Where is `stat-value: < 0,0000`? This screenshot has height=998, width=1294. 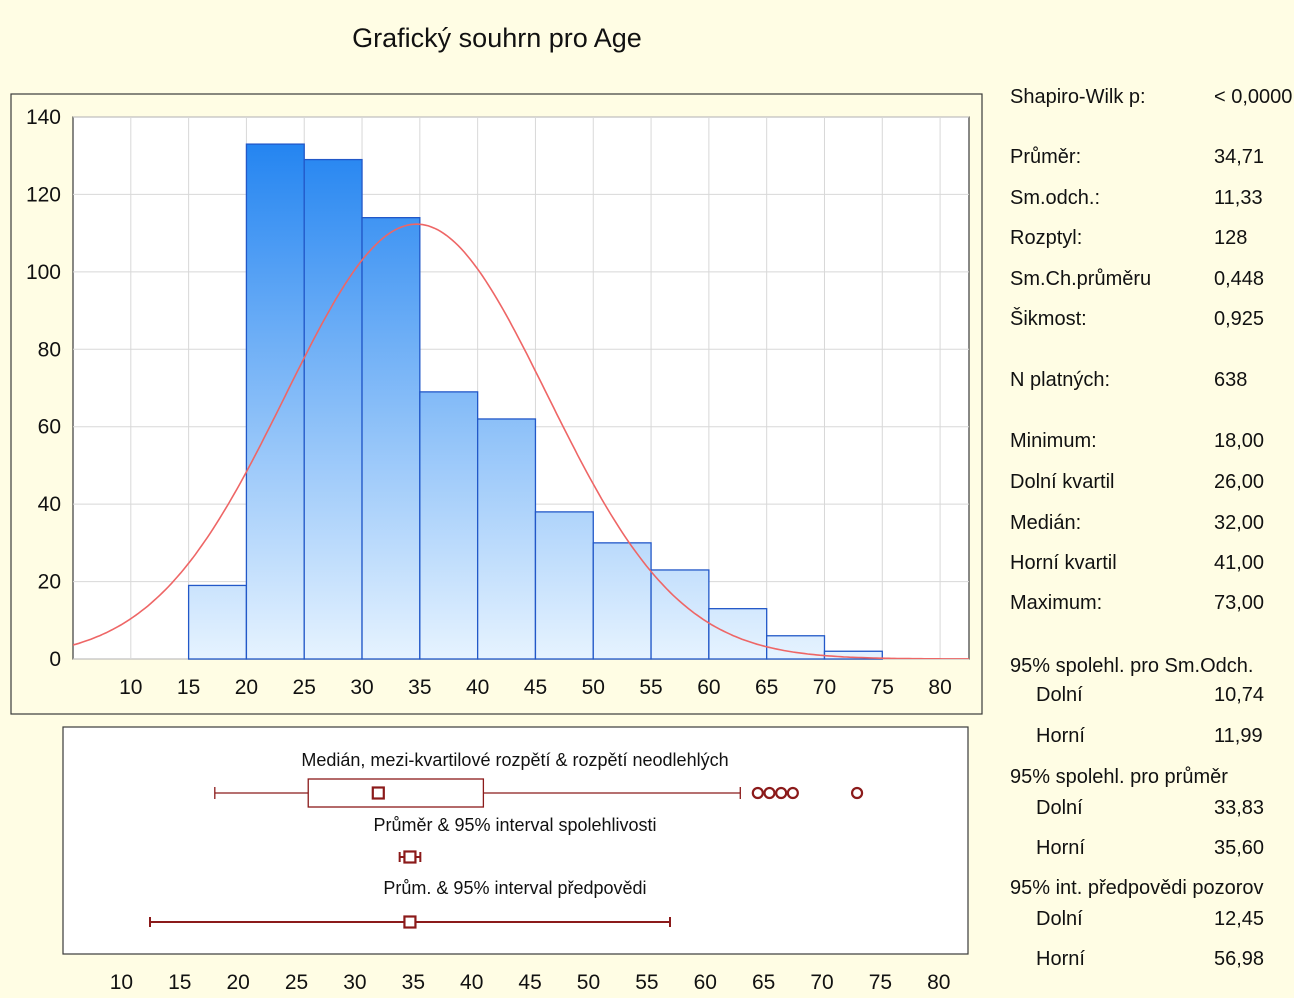
stat-value: < 0,0000 is located at coordinates (1253, 97).